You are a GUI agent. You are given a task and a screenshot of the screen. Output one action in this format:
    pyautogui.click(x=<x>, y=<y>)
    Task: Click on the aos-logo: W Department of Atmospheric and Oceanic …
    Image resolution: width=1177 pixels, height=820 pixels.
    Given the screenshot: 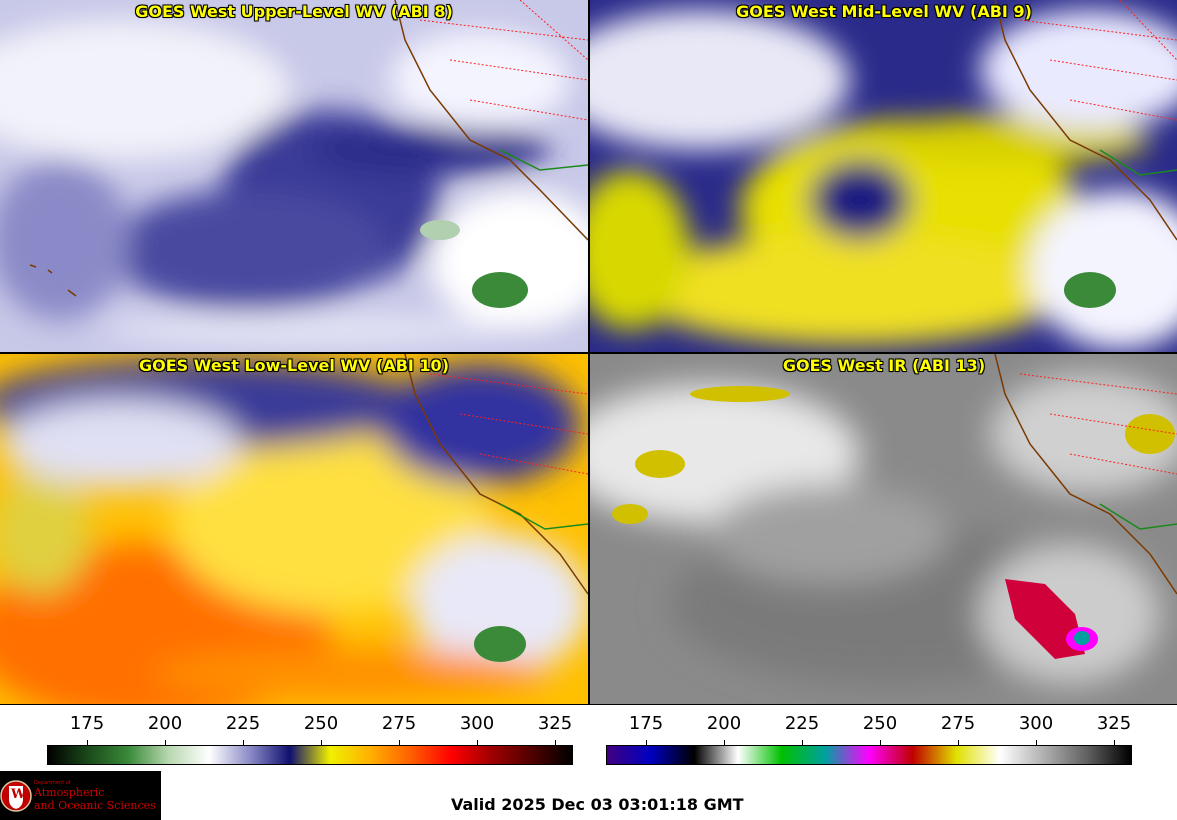 What is the action you would take?
    pyautogui.click(x=80, y=795)
    